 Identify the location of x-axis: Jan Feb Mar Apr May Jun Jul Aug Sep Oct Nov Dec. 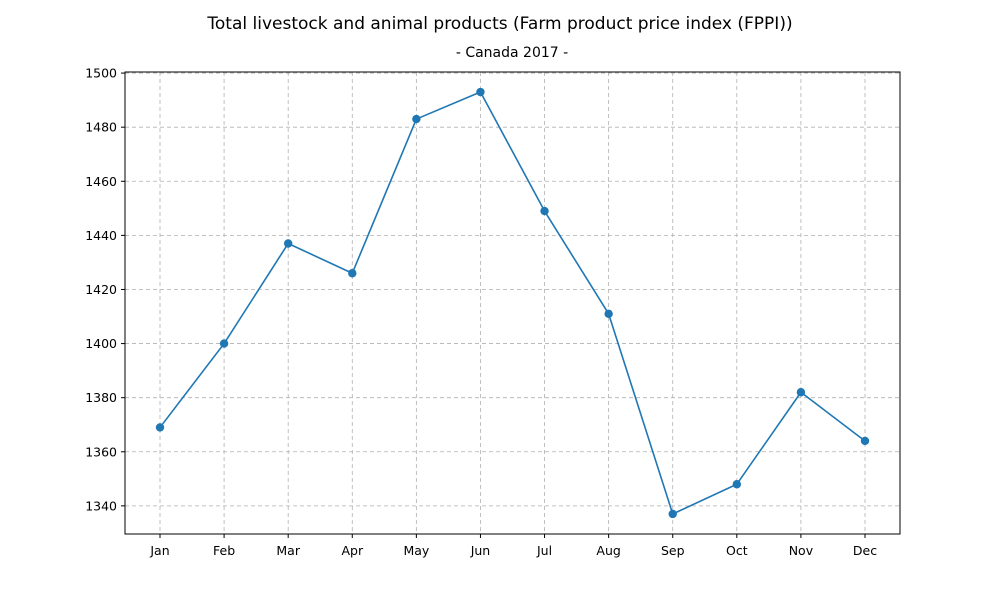
(513, 546).